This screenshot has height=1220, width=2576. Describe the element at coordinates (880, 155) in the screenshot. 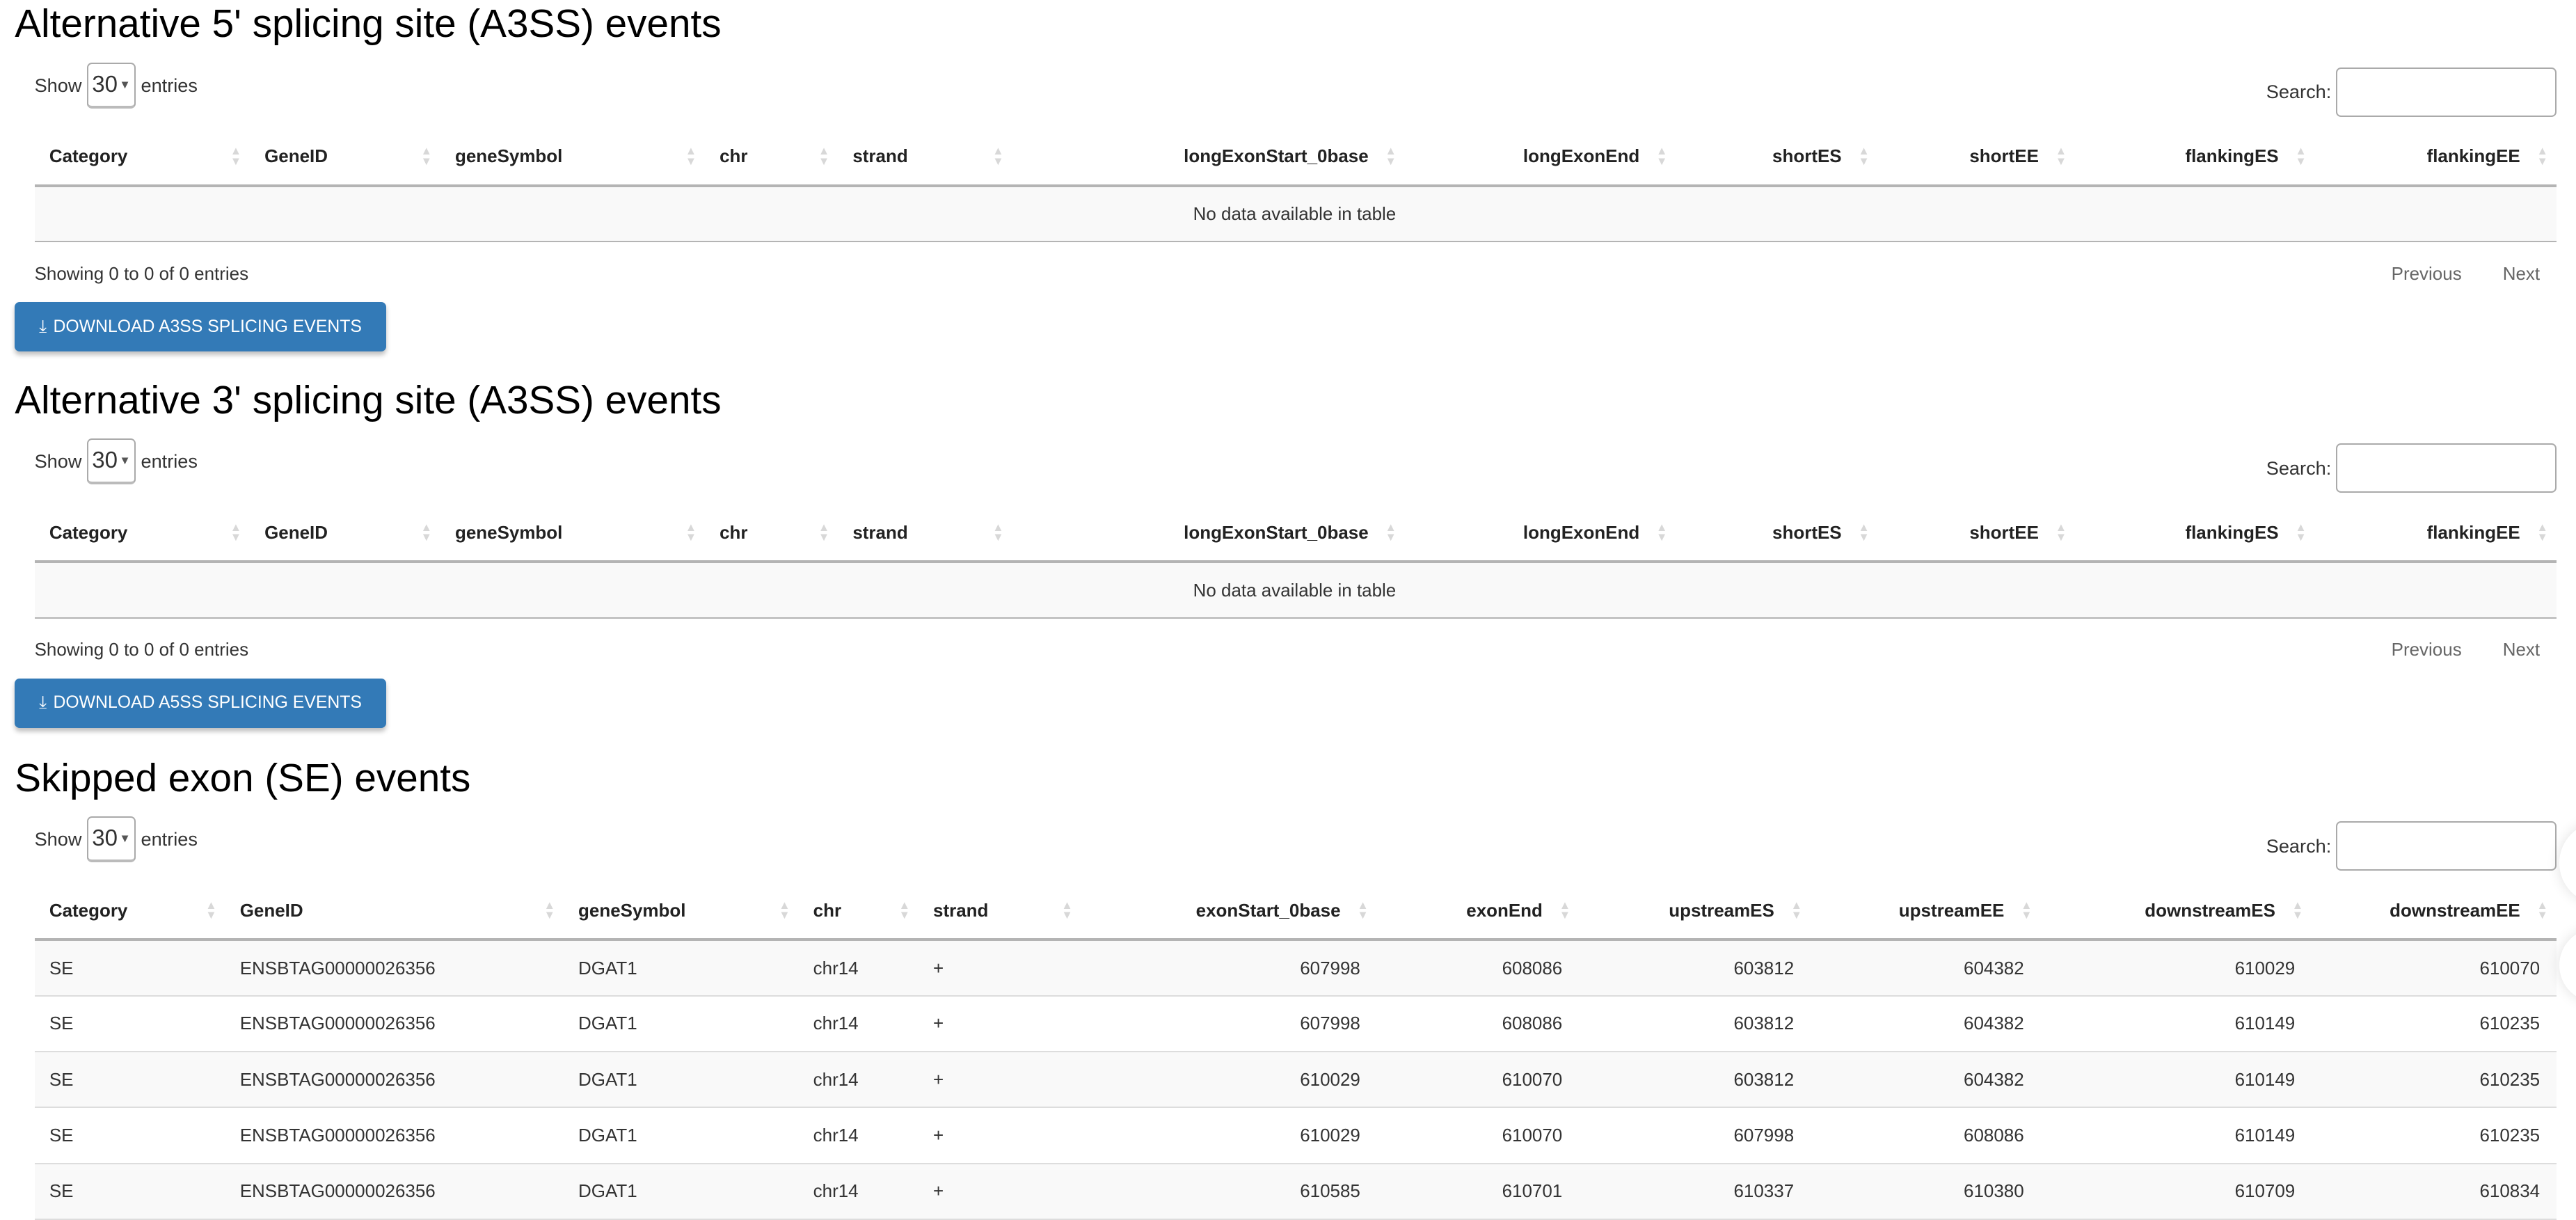

I see `column-header-label: strand` at that location.